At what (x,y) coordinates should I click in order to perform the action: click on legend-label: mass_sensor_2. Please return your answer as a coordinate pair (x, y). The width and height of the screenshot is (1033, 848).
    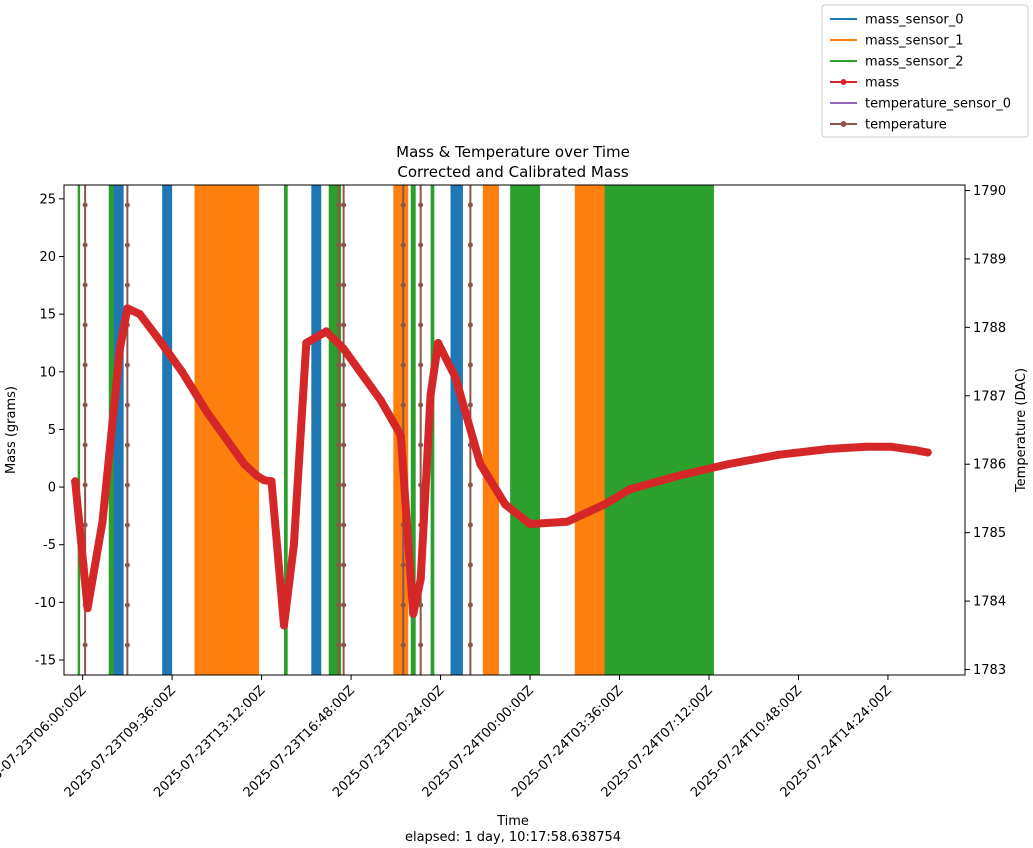
    Looking at the image, I should click on (914, 62).